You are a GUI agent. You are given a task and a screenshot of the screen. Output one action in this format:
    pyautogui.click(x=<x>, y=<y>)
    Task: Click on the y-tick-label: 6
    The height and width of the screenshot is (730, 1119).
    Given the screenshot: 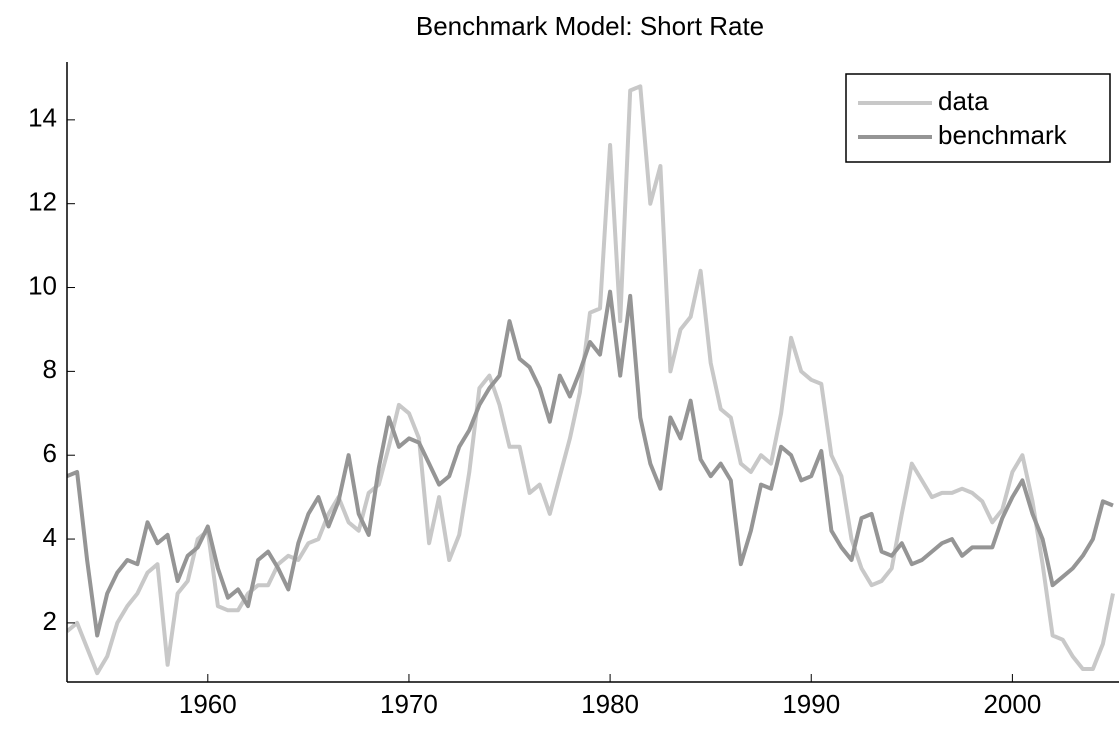 What is the action you would take?
    pyautogui.click(x=50, y=453)
    